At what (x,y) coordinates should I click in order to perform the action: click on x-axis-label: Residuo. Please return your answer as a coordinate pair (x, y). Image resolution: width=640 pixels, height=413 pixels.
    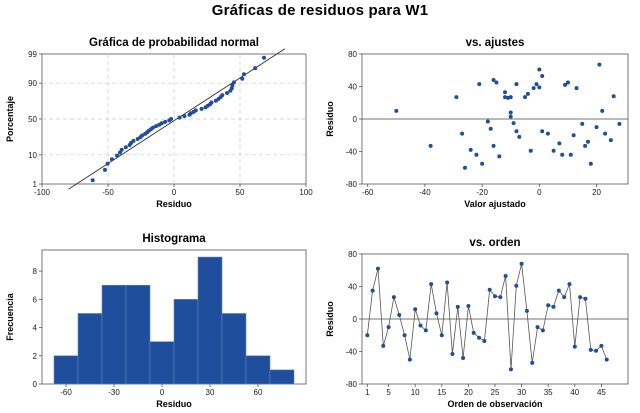
    Looking at the image, I should click on (174, 204).